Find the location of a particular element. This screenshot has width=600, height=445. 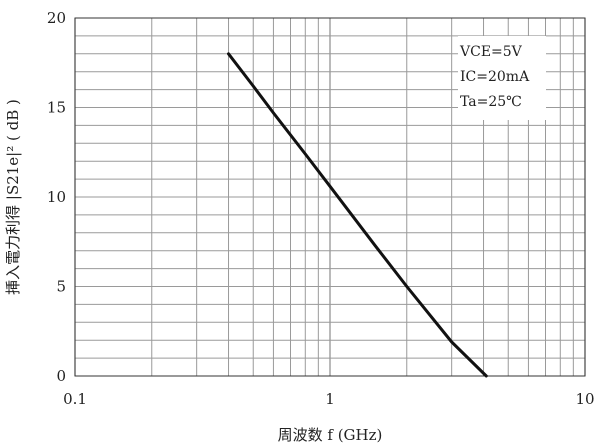

annotation-text: Ta=25℃ is located at coordinates (491, 102).